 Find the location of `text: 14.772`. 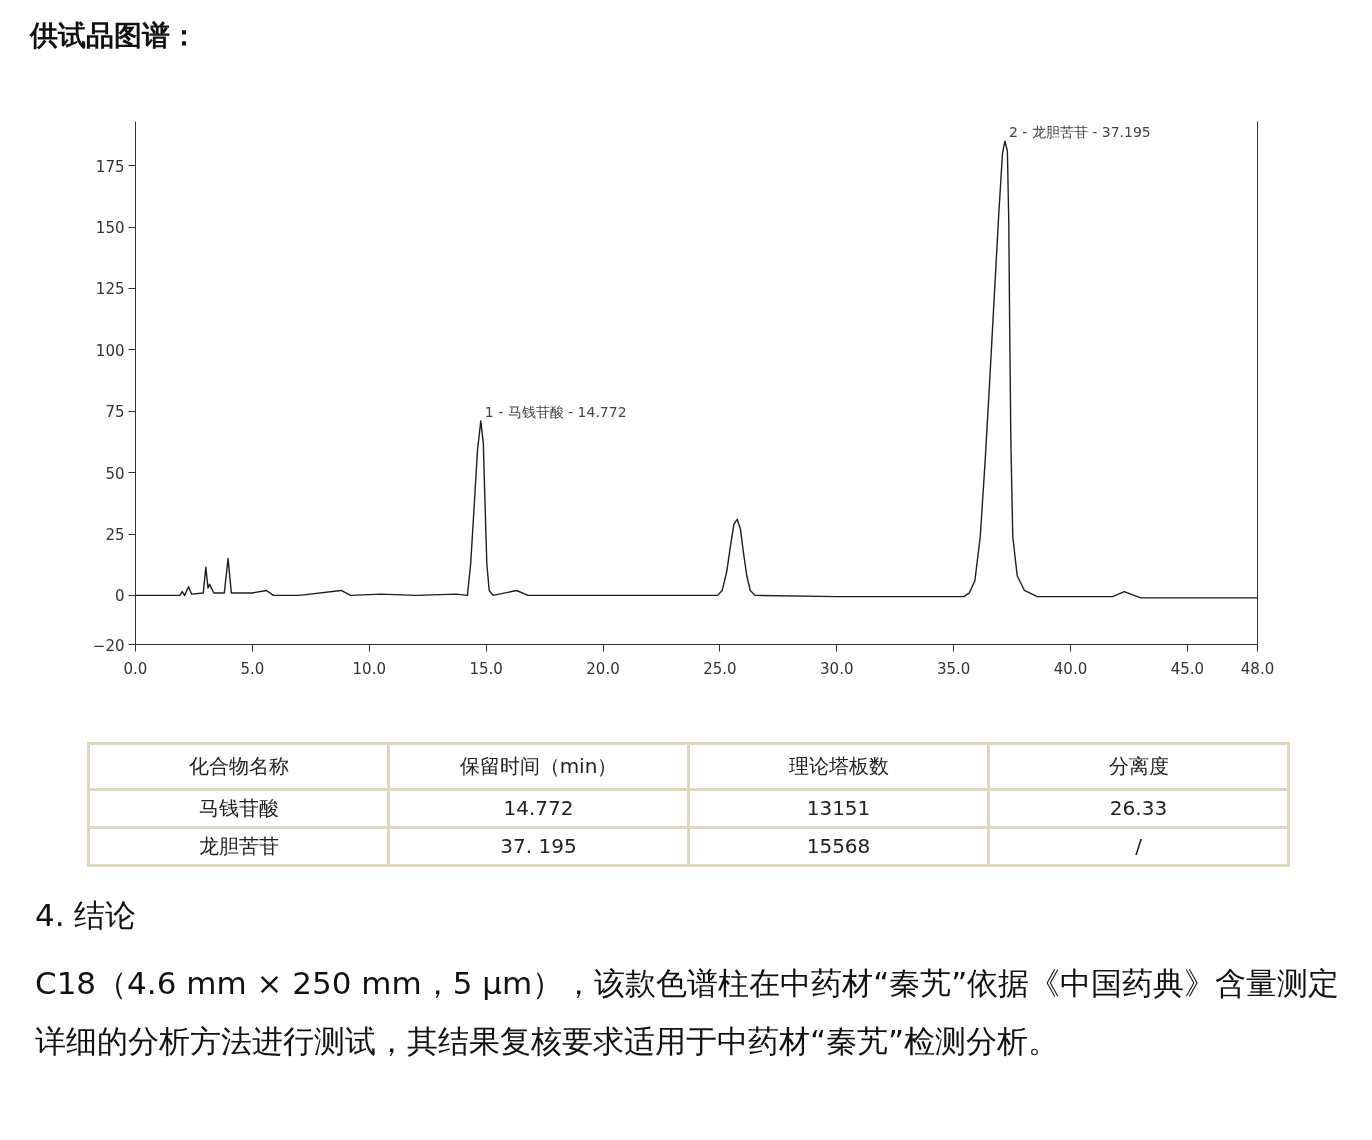

text: 14.772 is located at coordinates (538, 808).